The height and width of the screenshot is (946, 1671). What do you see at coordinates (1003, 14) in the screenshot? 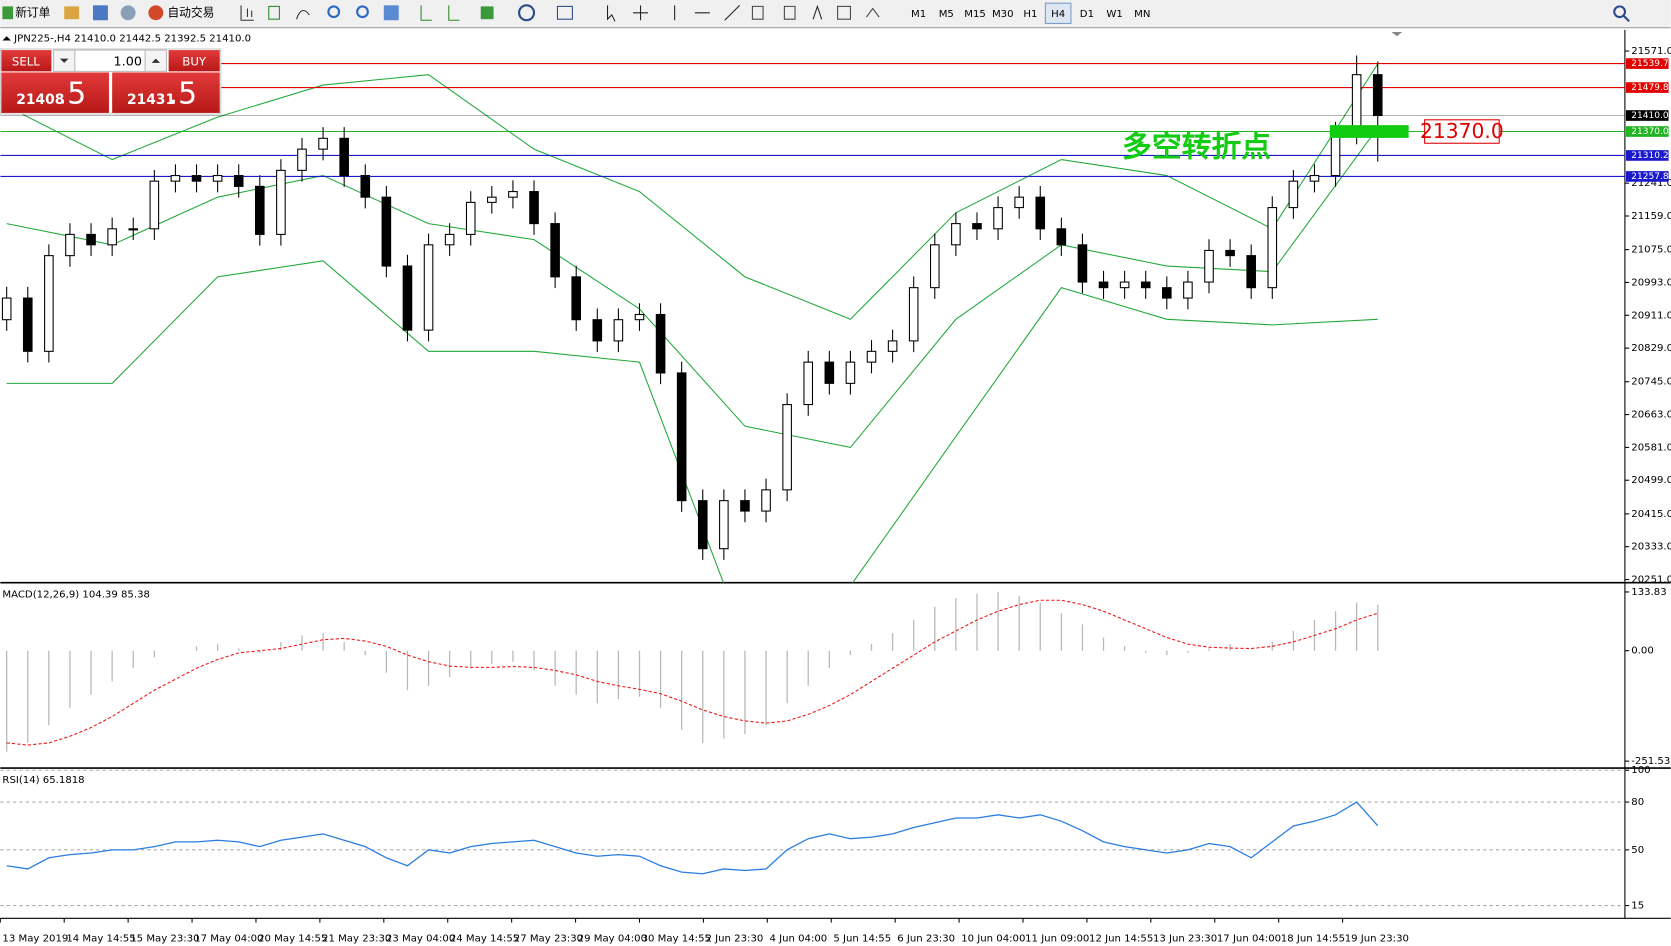
I see `timeframe-button: M30` at bounding box center [1003, 14].